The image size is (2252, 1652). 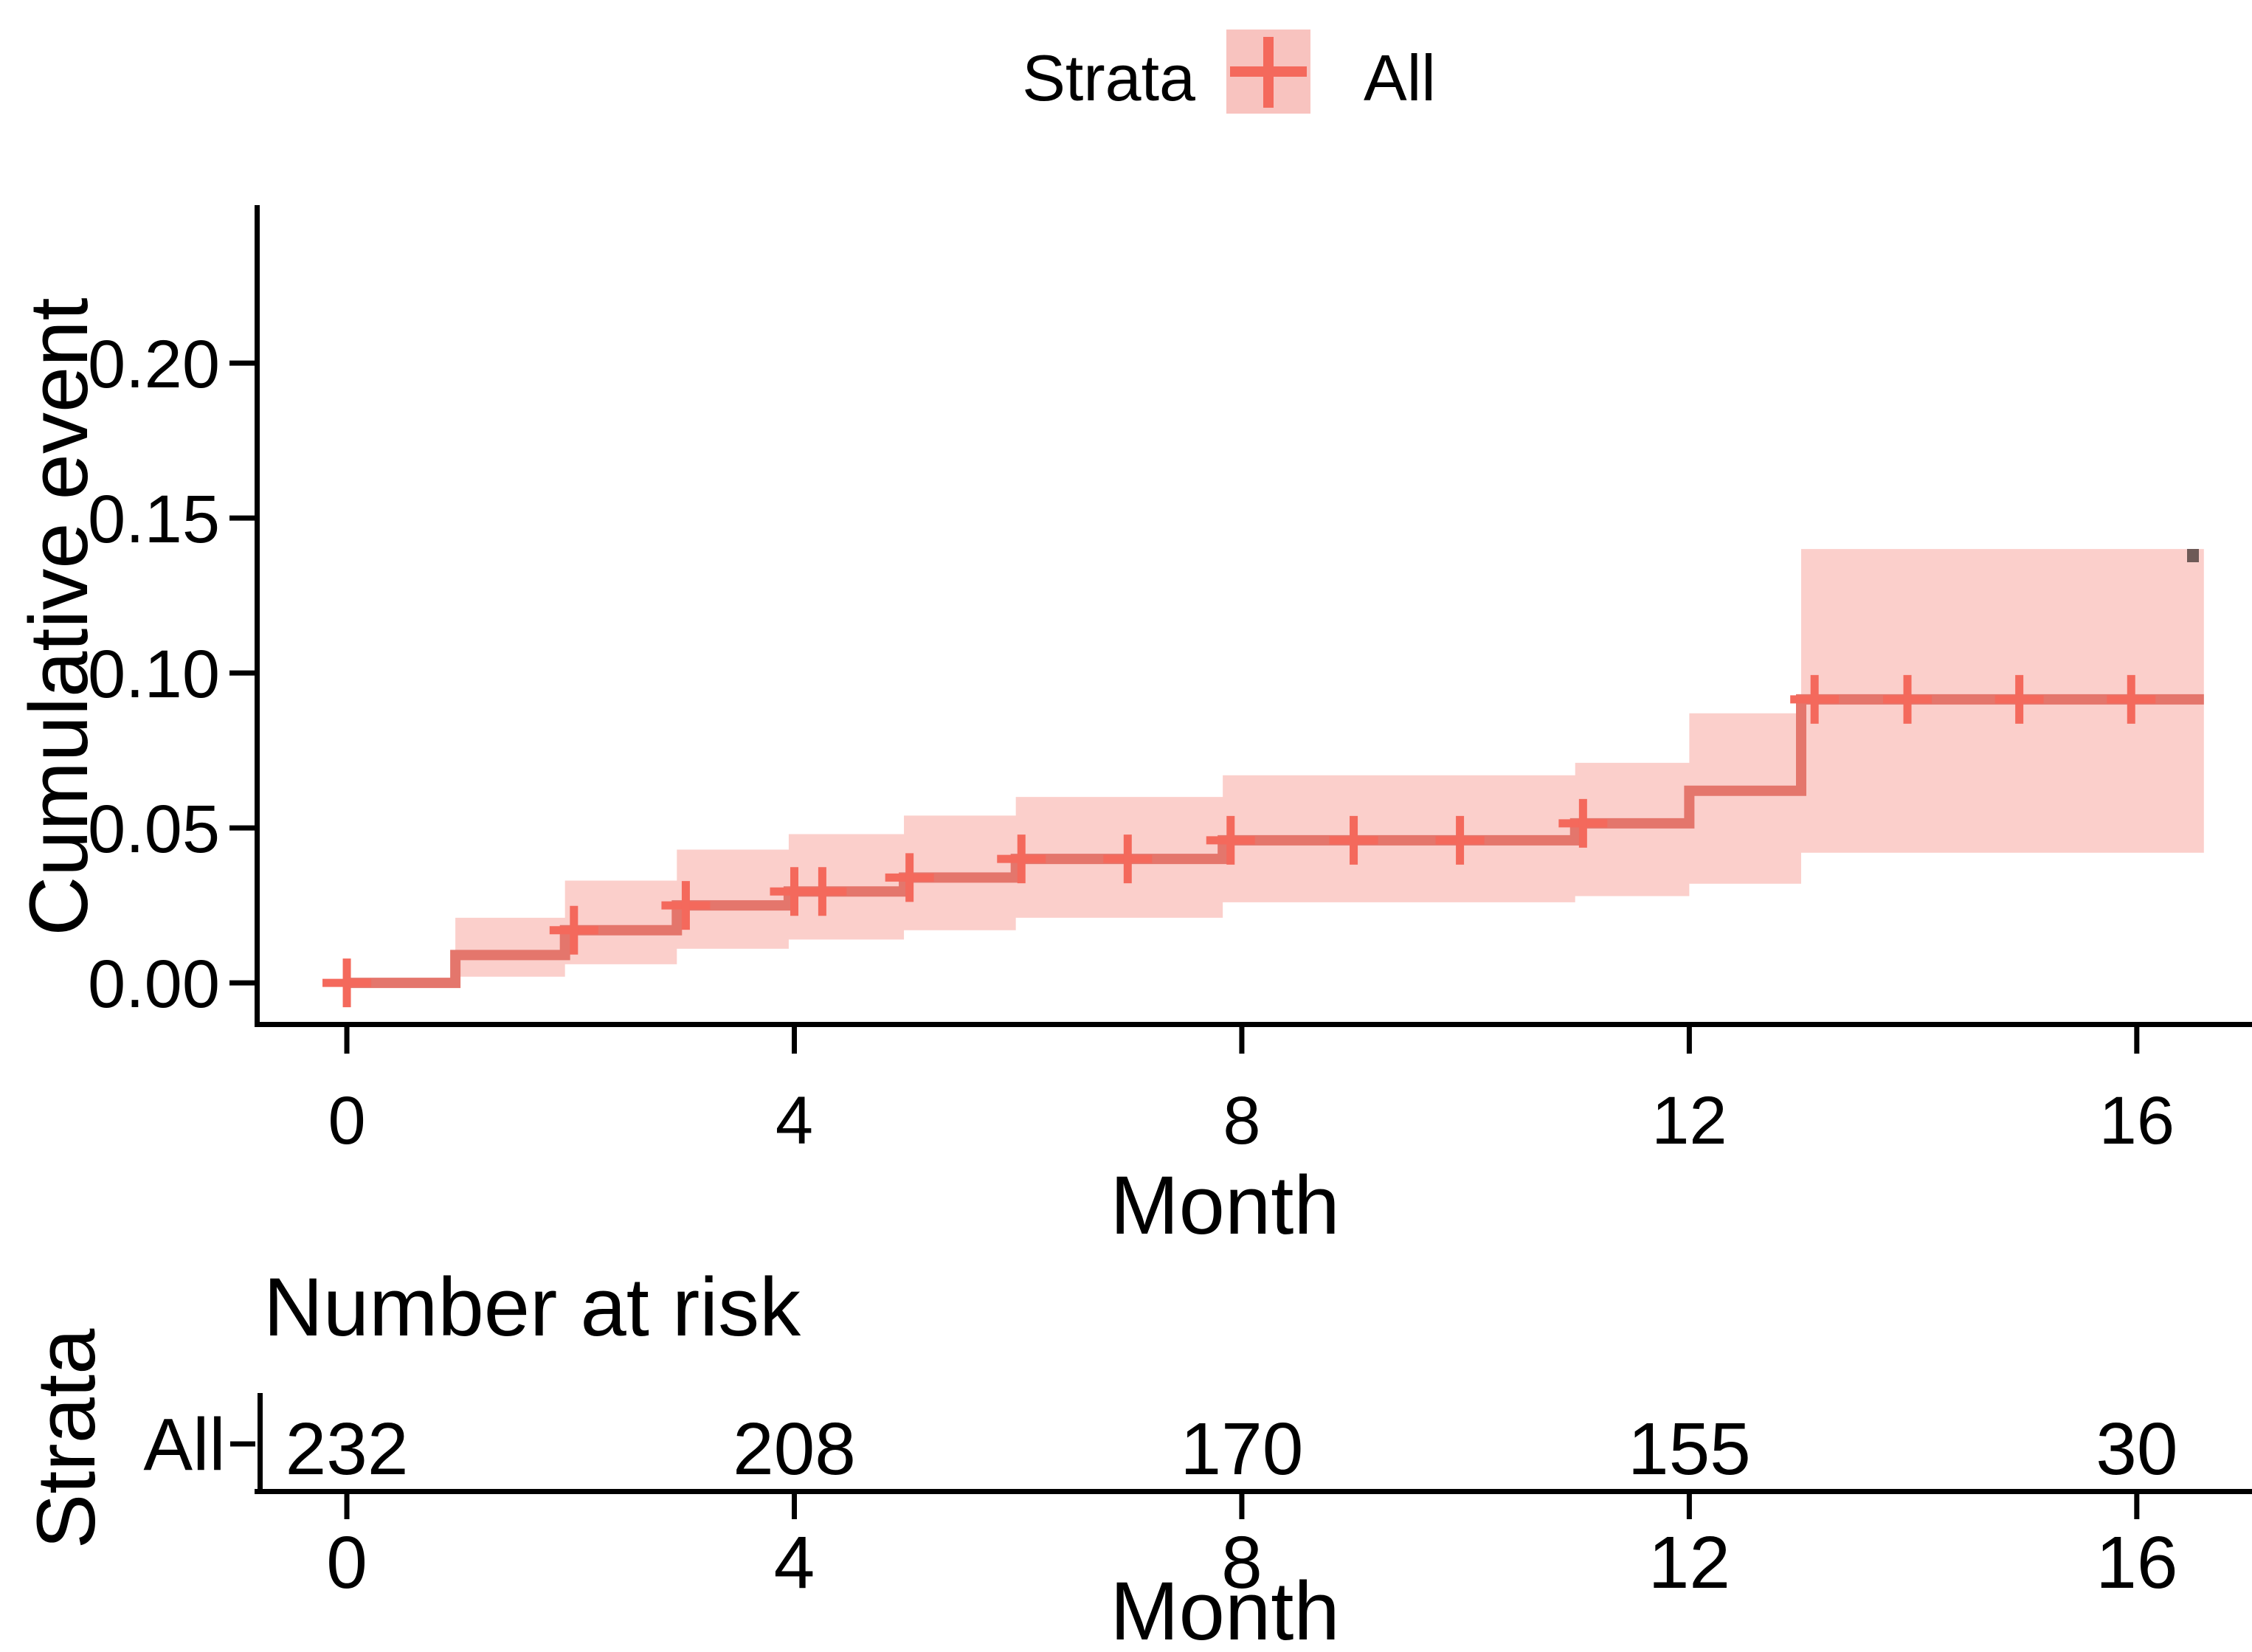 I want to click on y-tick-label: 0.20, so click(x=154, y=365).